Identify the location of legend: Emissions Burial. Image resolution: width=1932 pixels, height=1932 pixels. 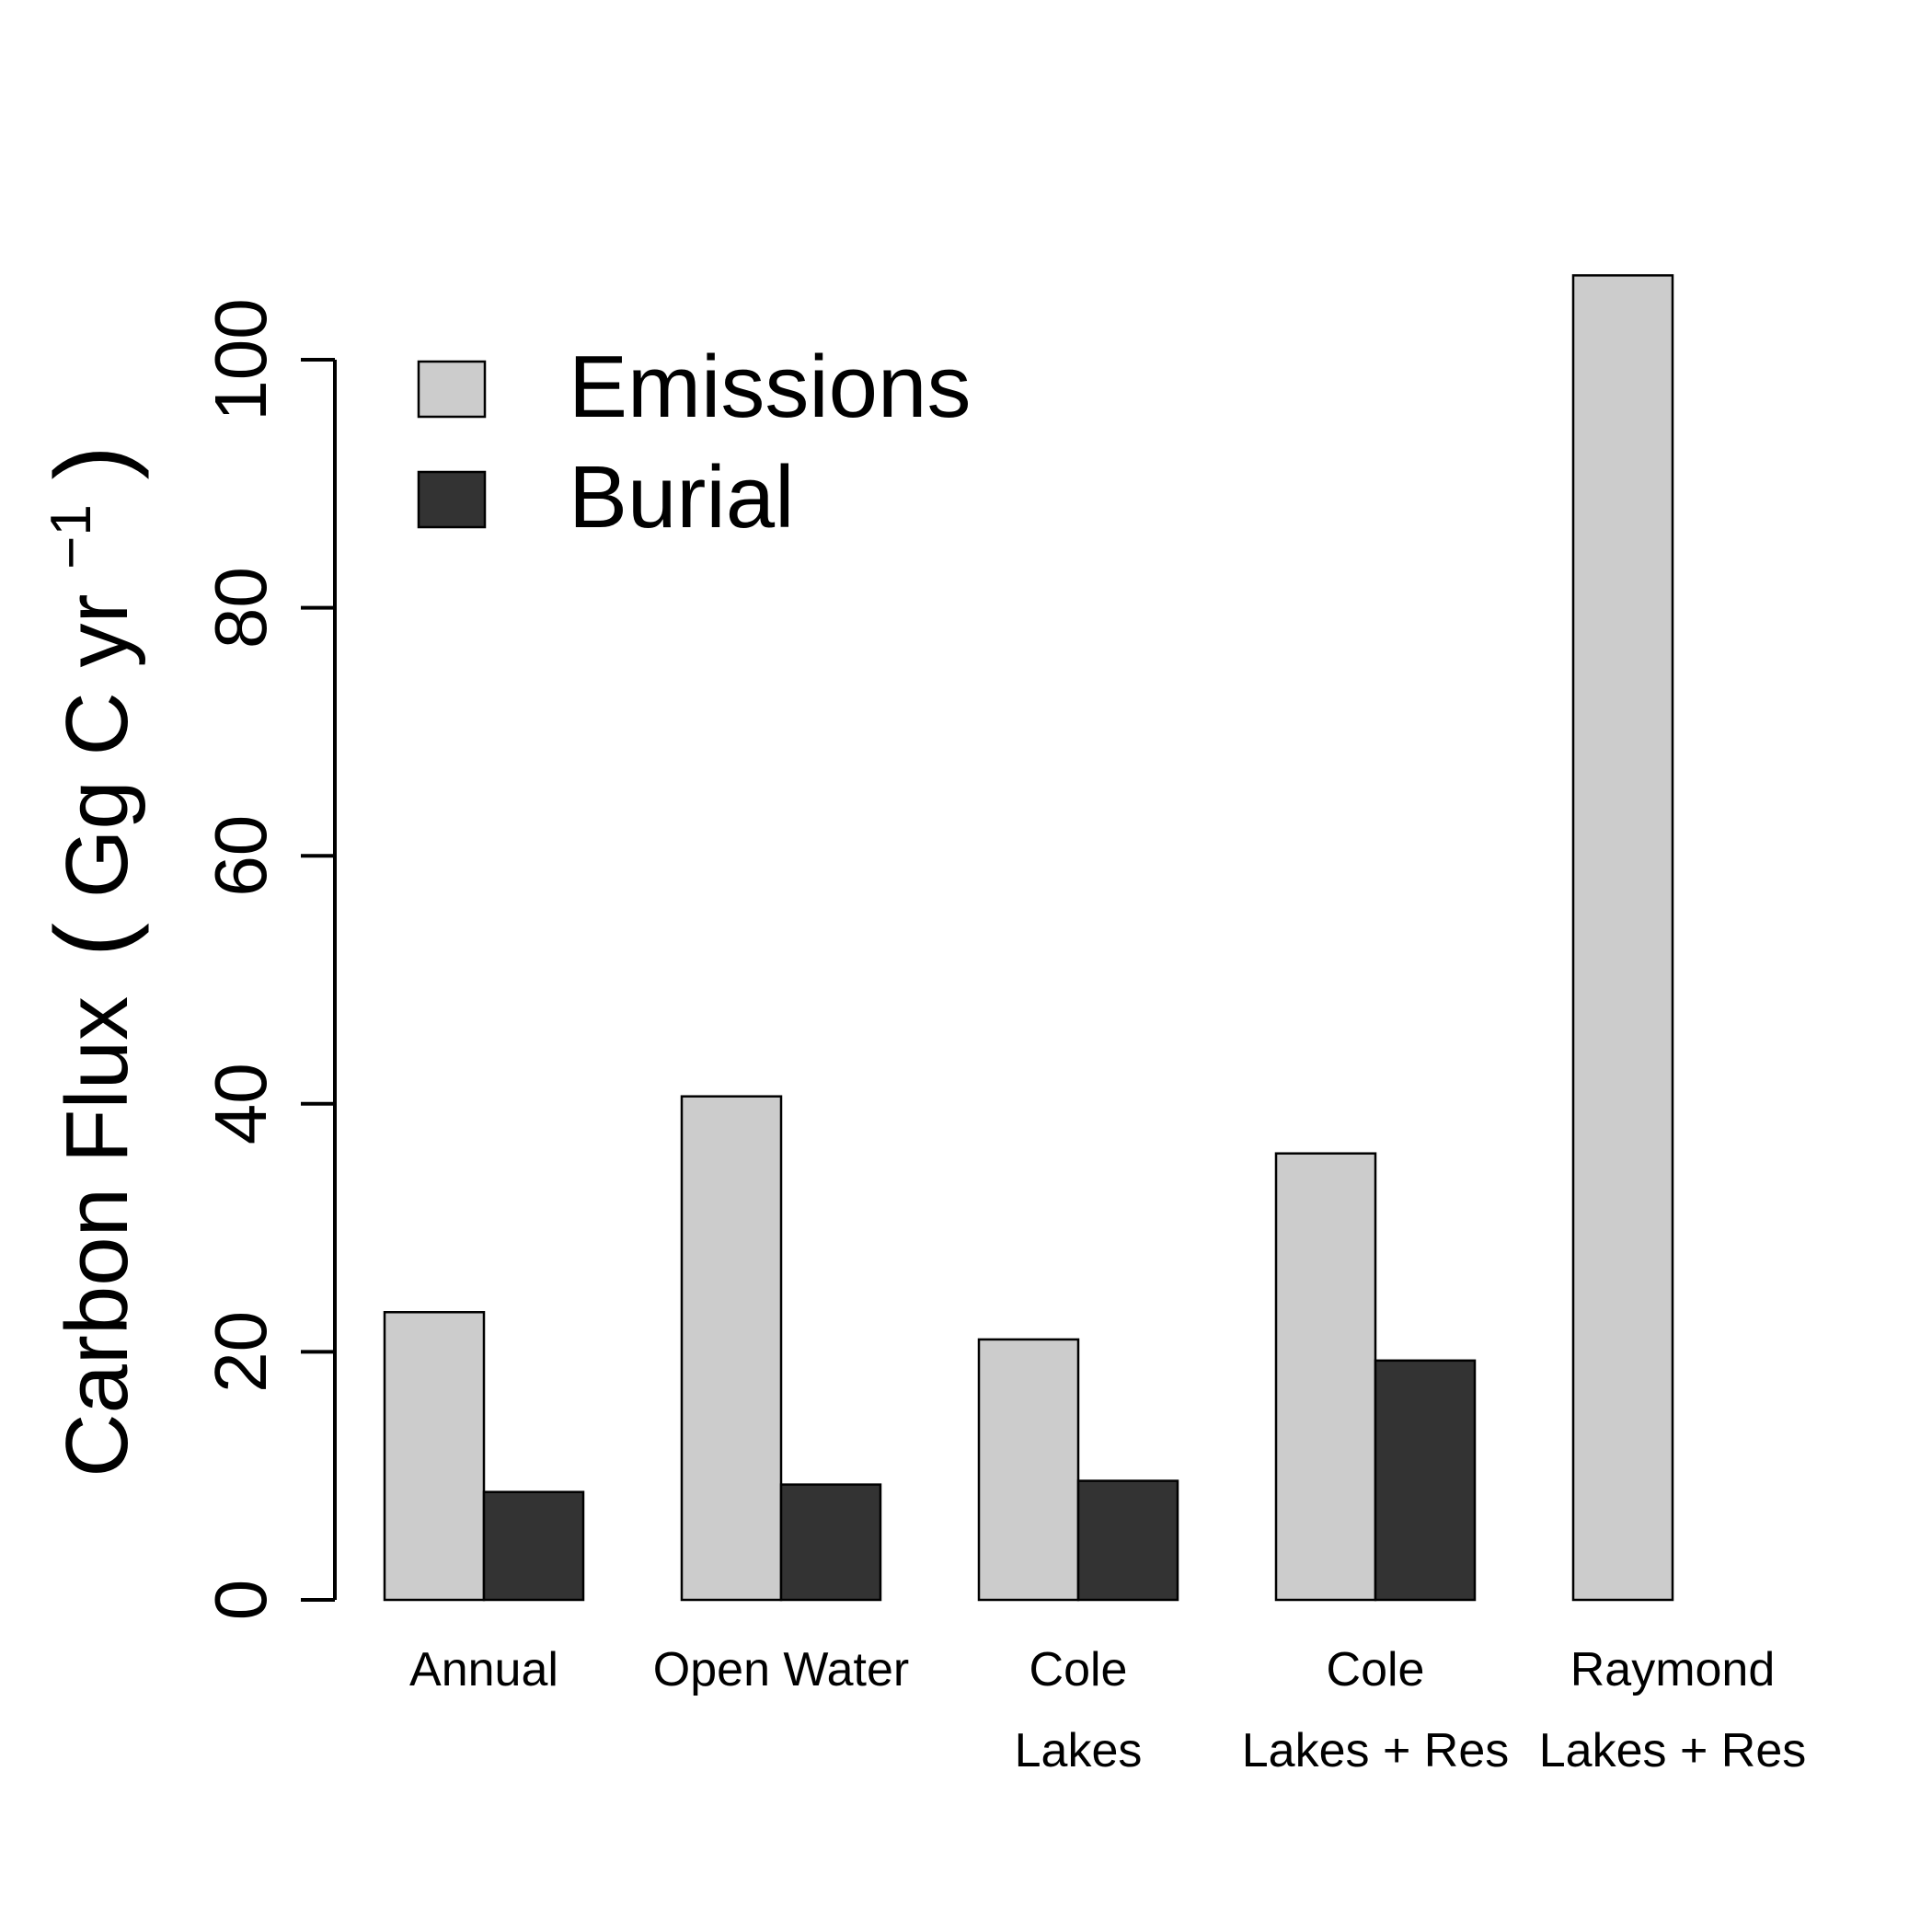
(694, 442).